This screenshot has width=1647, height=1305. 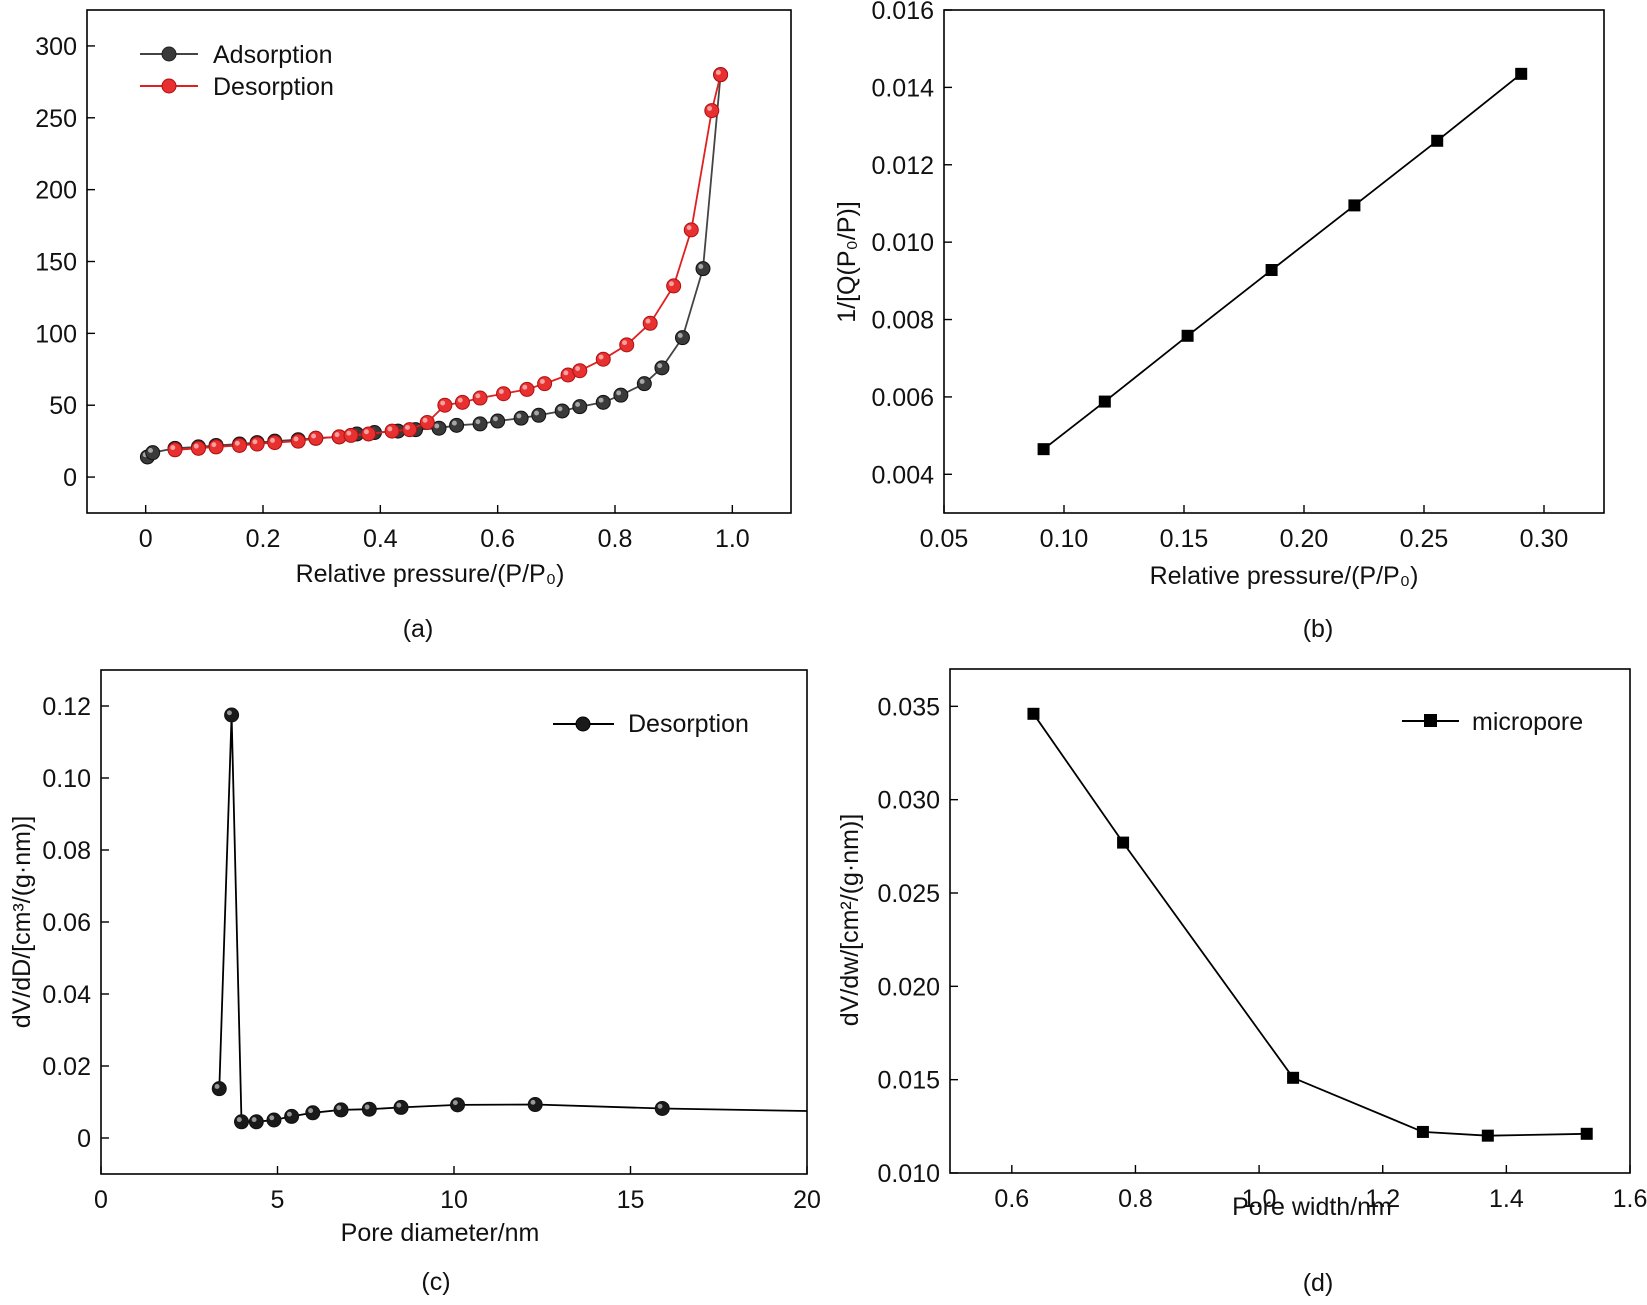 I want to click on chart-b-series, so click(x=1282, y=261).